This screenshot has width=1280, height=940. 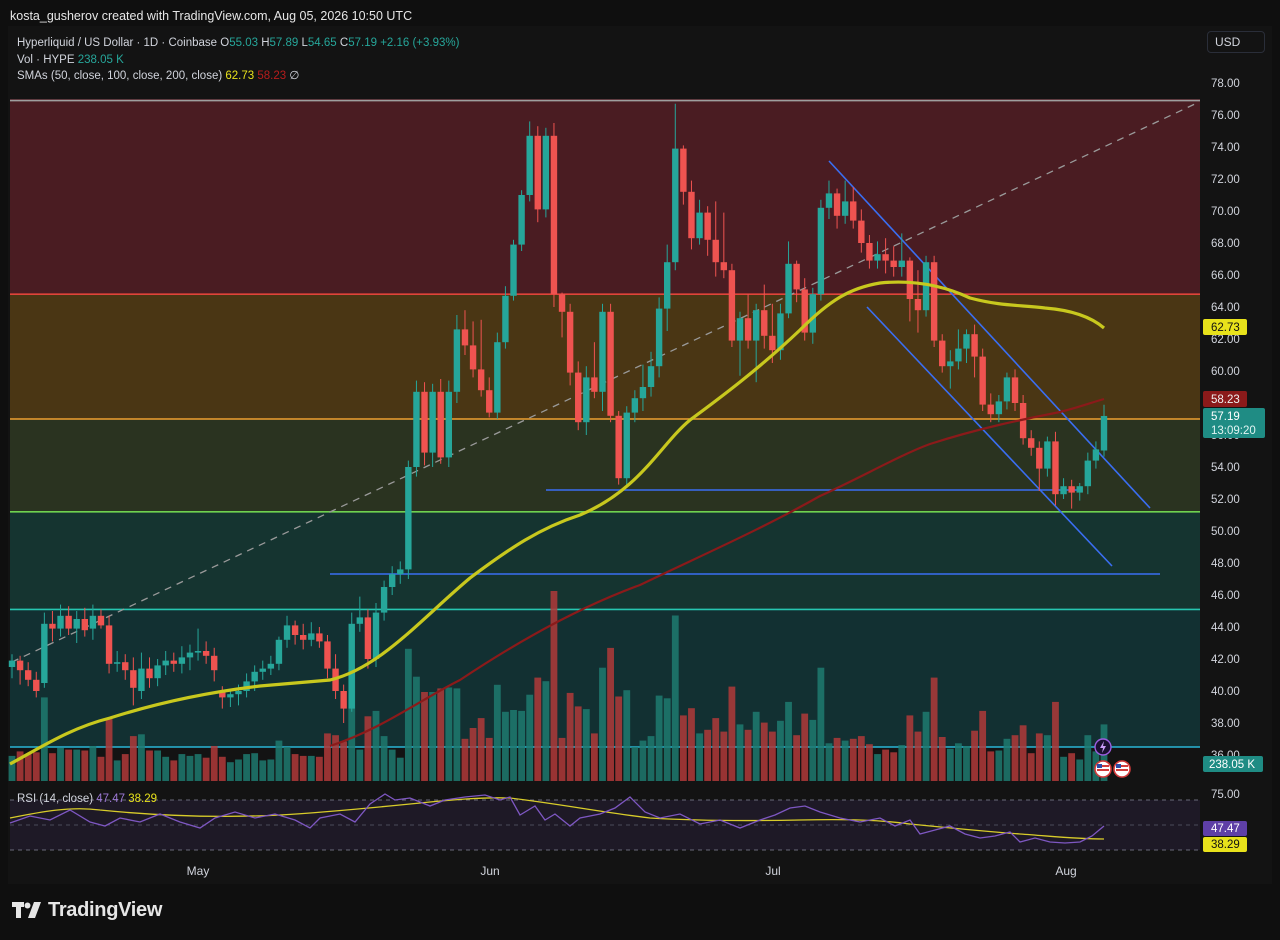 I want to click on tradingview-logo: TradingView, so click(x=87, y=910).